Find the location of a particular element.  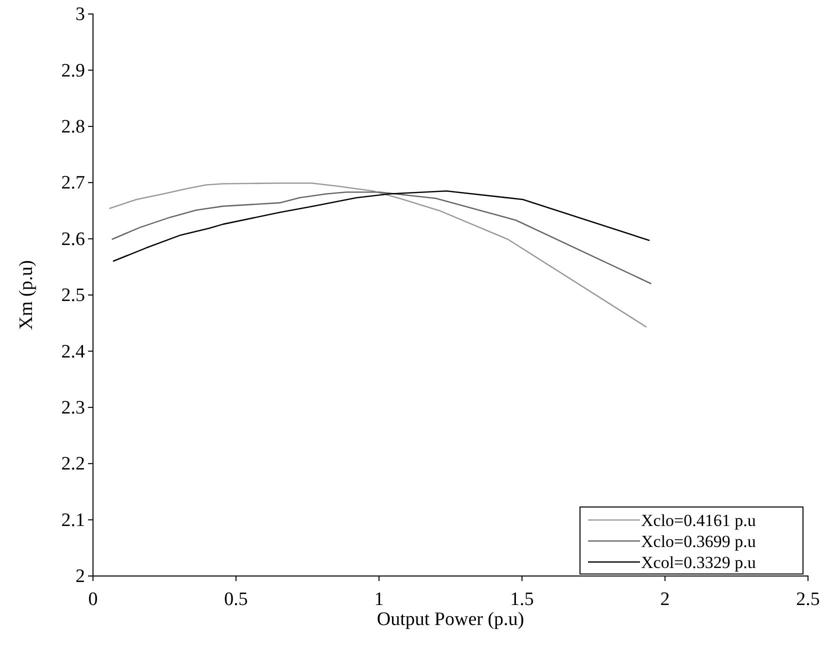

x-axis-title: Output Power (p.u) is located at coordinates (450, 619).